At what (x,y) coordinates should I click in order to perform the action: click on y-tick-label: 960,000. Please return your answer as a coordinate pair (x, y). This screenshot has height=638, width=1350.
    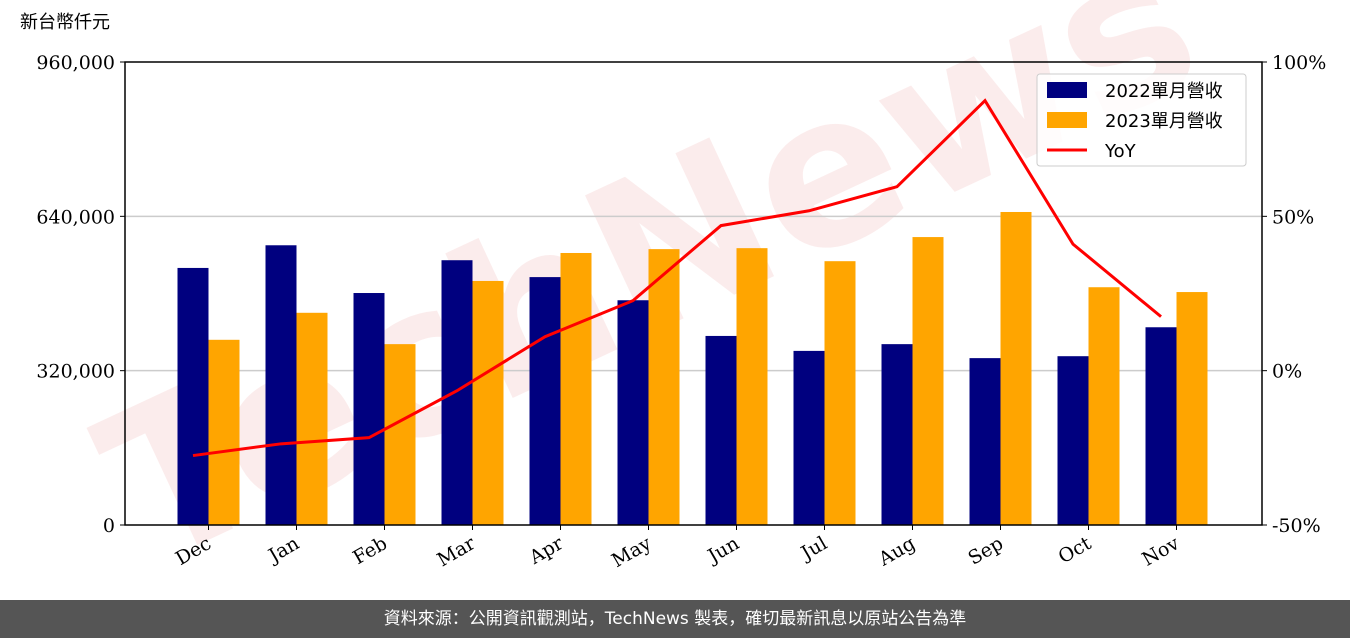
    Looking at the image, I should click on (75, 63).